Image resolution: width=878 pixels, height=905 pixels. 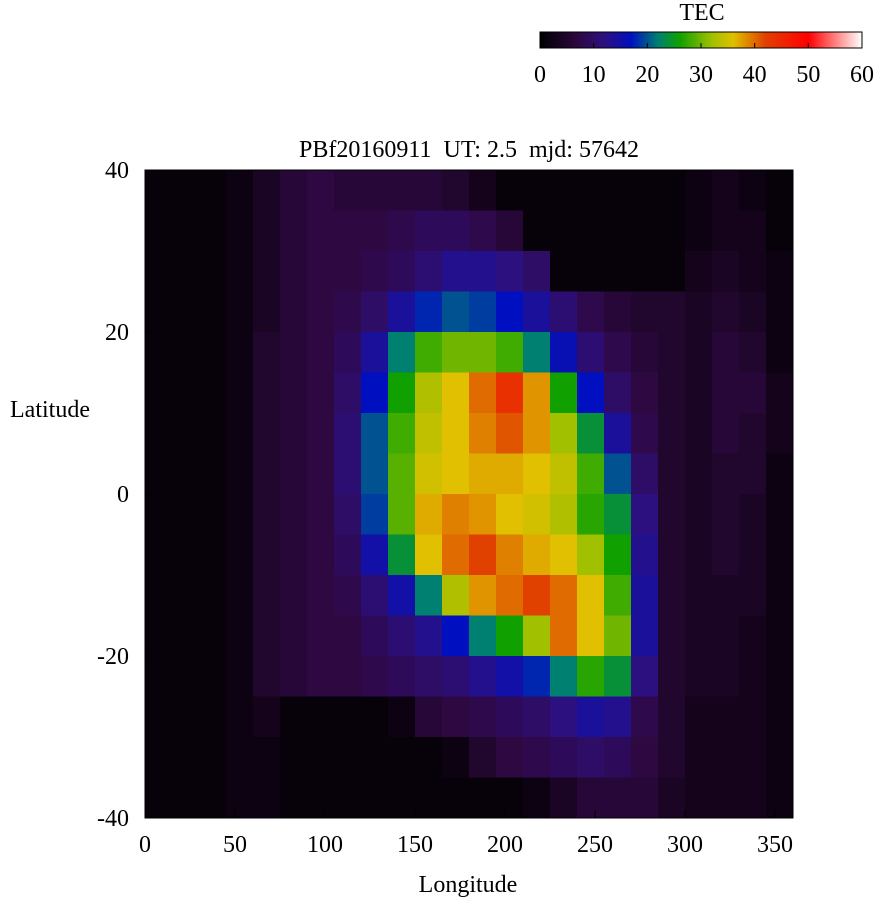 I want to click on y-tick-label: -40, so click(x=113, y=819).